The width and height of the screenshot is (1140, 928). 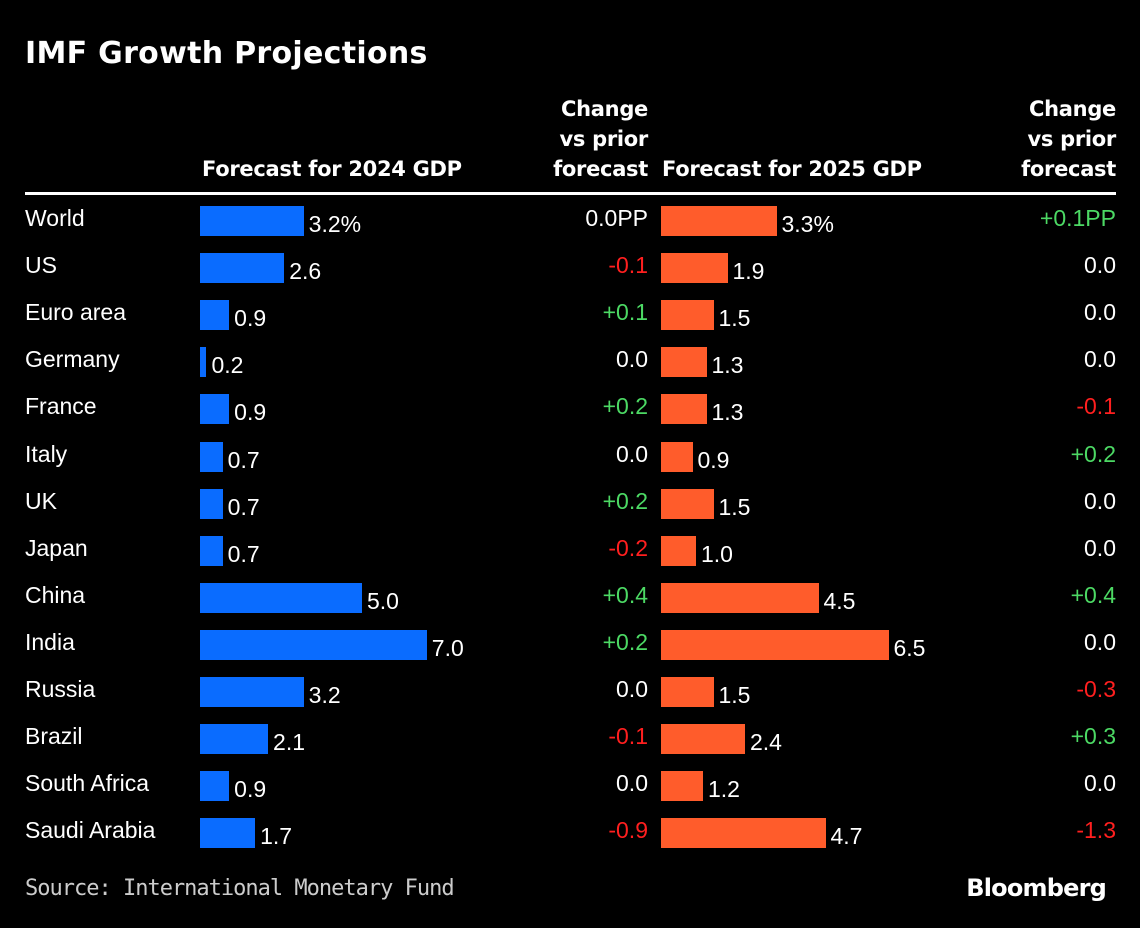 What do you see at coordinates (570, 362) in the screenshot?
I see `table-row: Germany 0.2 0.0 1.3 0.0` at bounding box center [570, 362].